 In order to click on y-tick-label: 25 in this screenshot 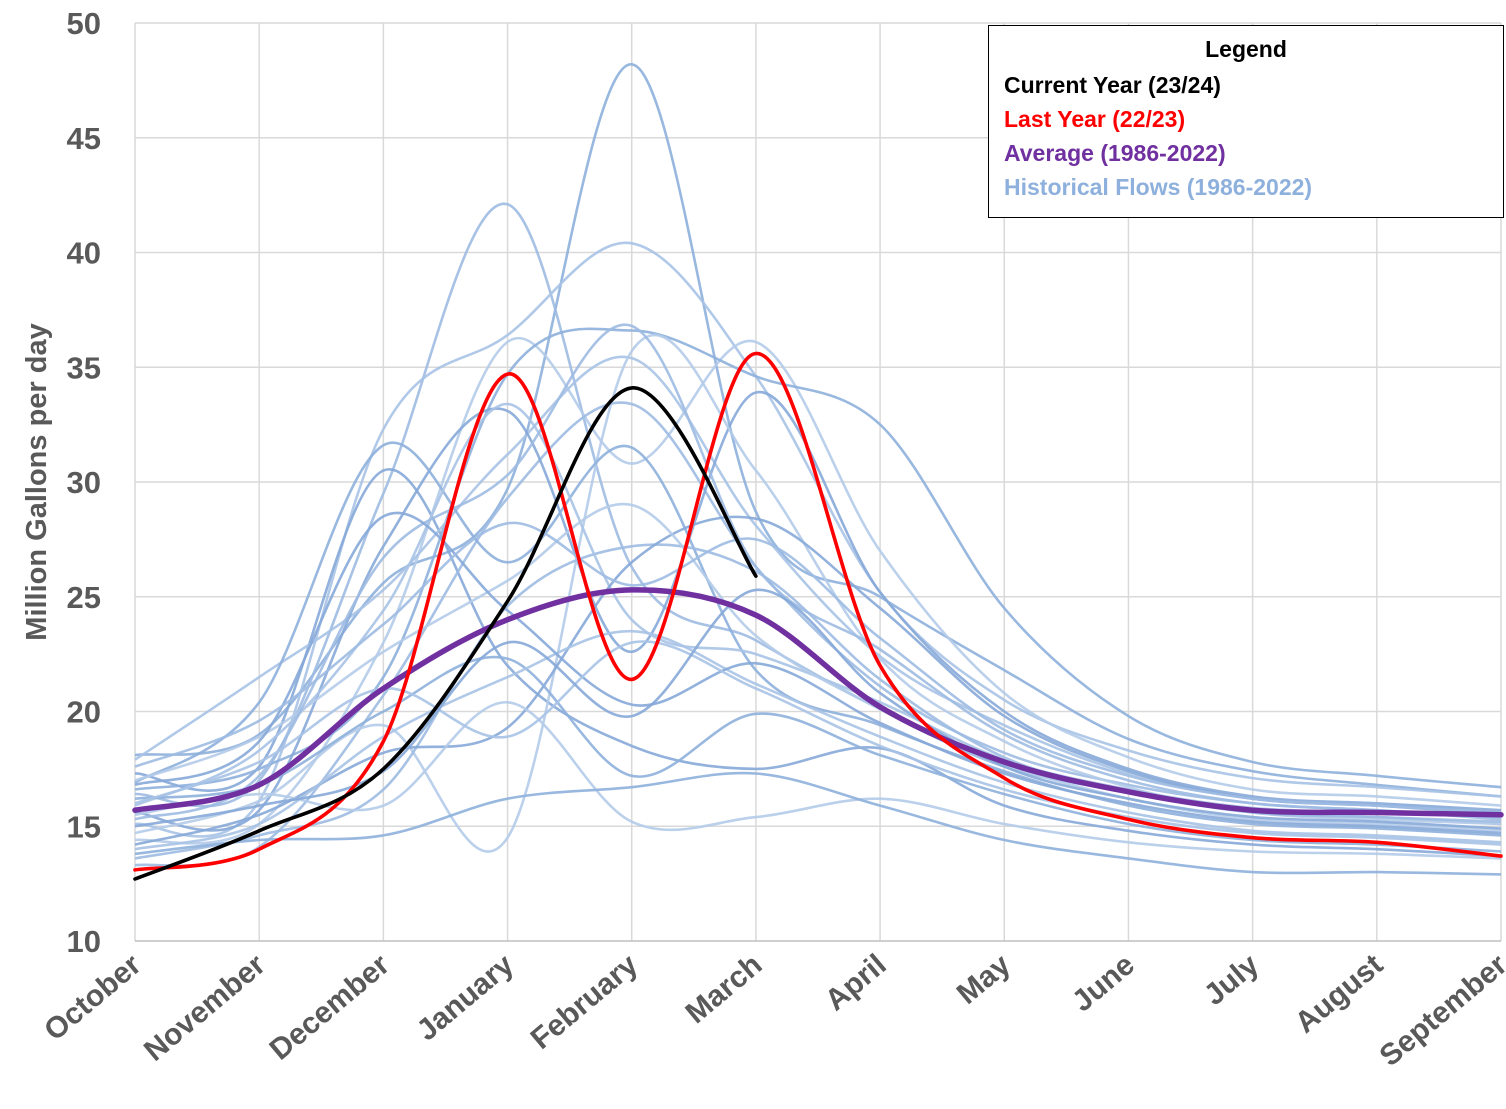, I will do `click(84, 597)`.